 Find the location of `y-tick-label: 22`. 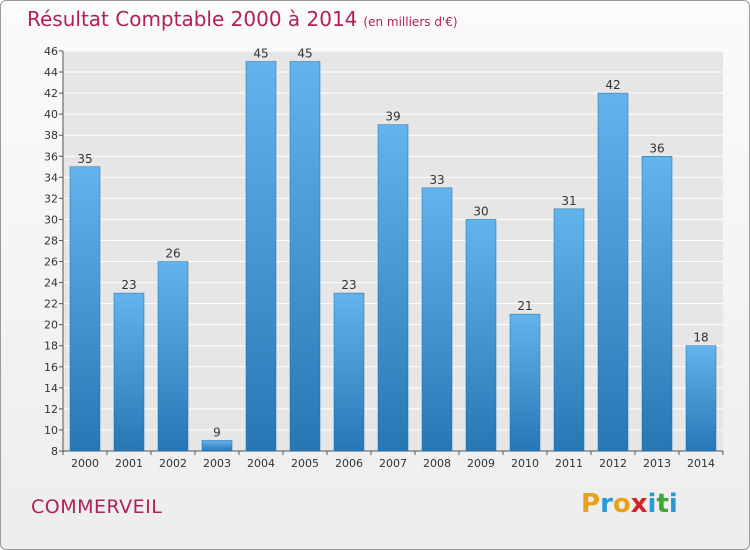

y-tick-label: 22 is located at coordinates (51, 304).